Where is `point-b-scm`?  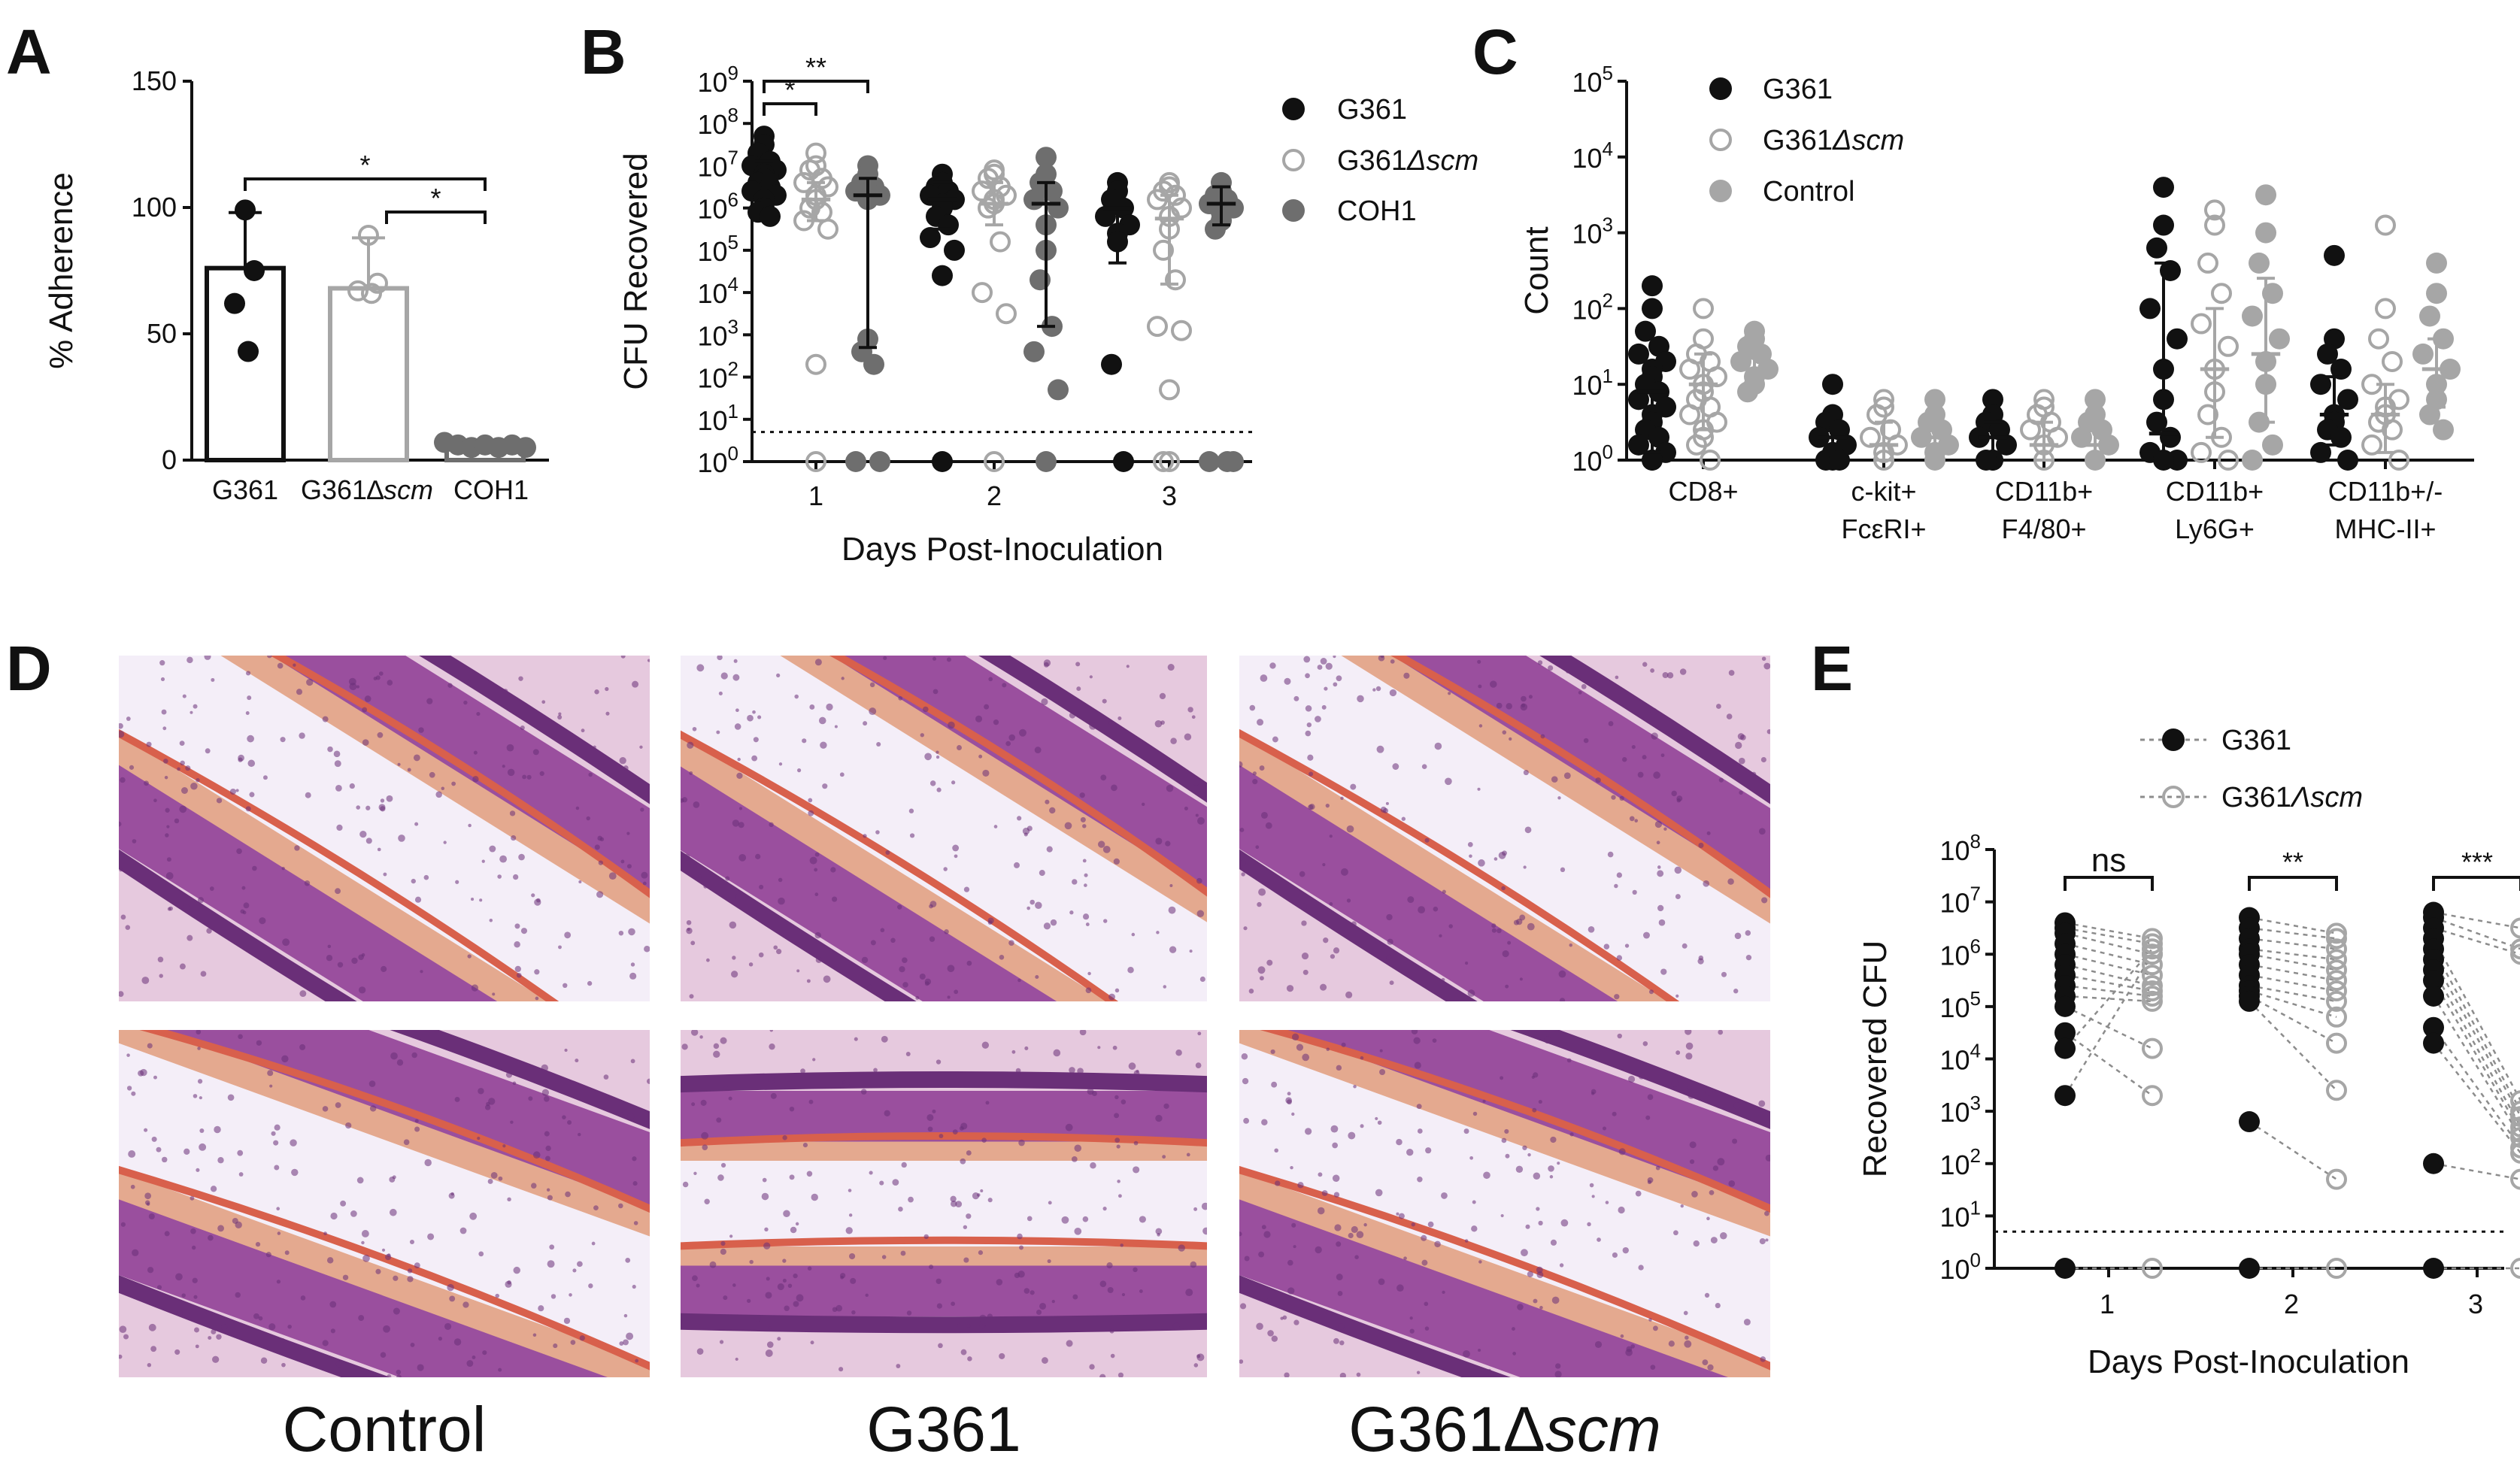 point-b-scm is located at coordinates (815, 461).